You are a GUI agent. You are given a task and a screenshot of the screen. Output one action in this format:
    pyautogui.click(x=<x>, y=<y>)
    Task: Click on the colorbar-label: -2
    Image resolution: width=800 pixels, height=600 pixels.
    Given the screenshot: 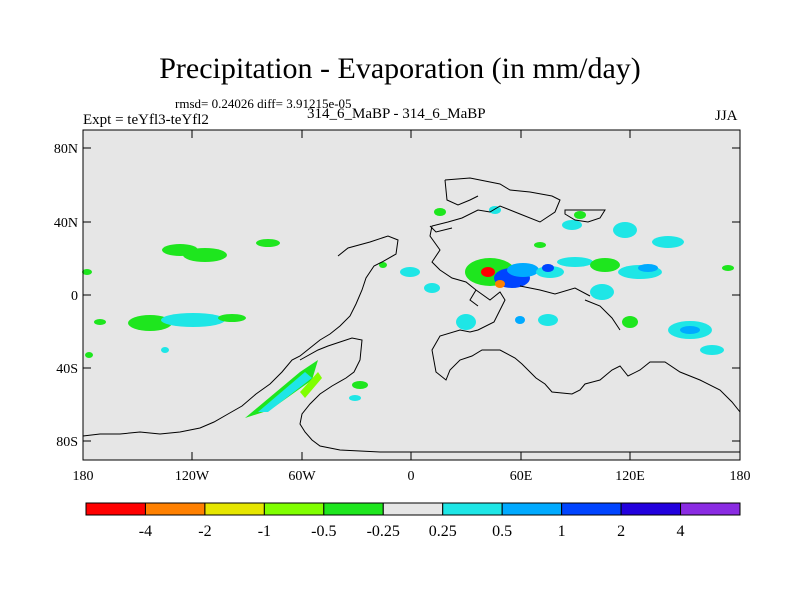 What is the action you would take?
    pyautogui.click(x=204, y=531)
    